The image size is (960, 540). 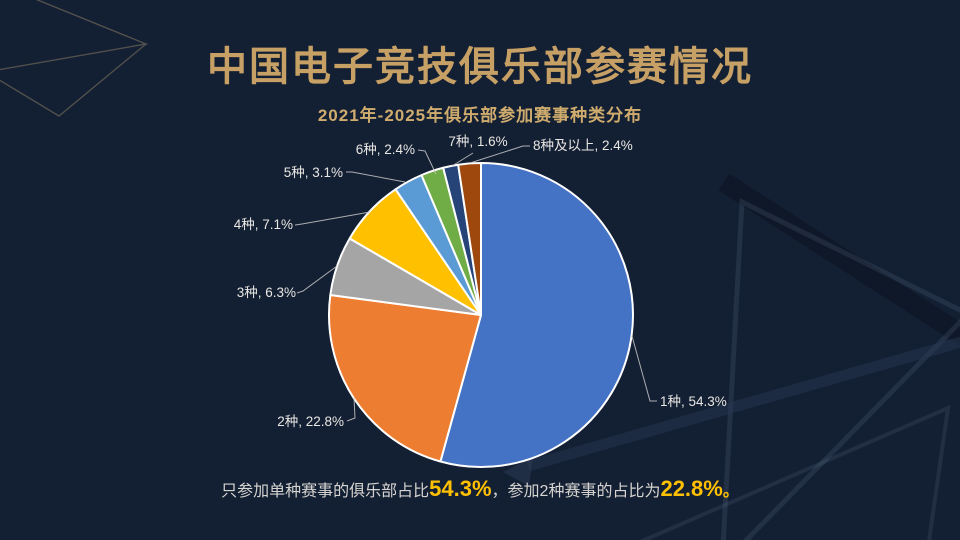 What do you see at coordinates (839, 259) in the screenshot?
I see `deco-shadow-band` at bounding box center [839, 259].